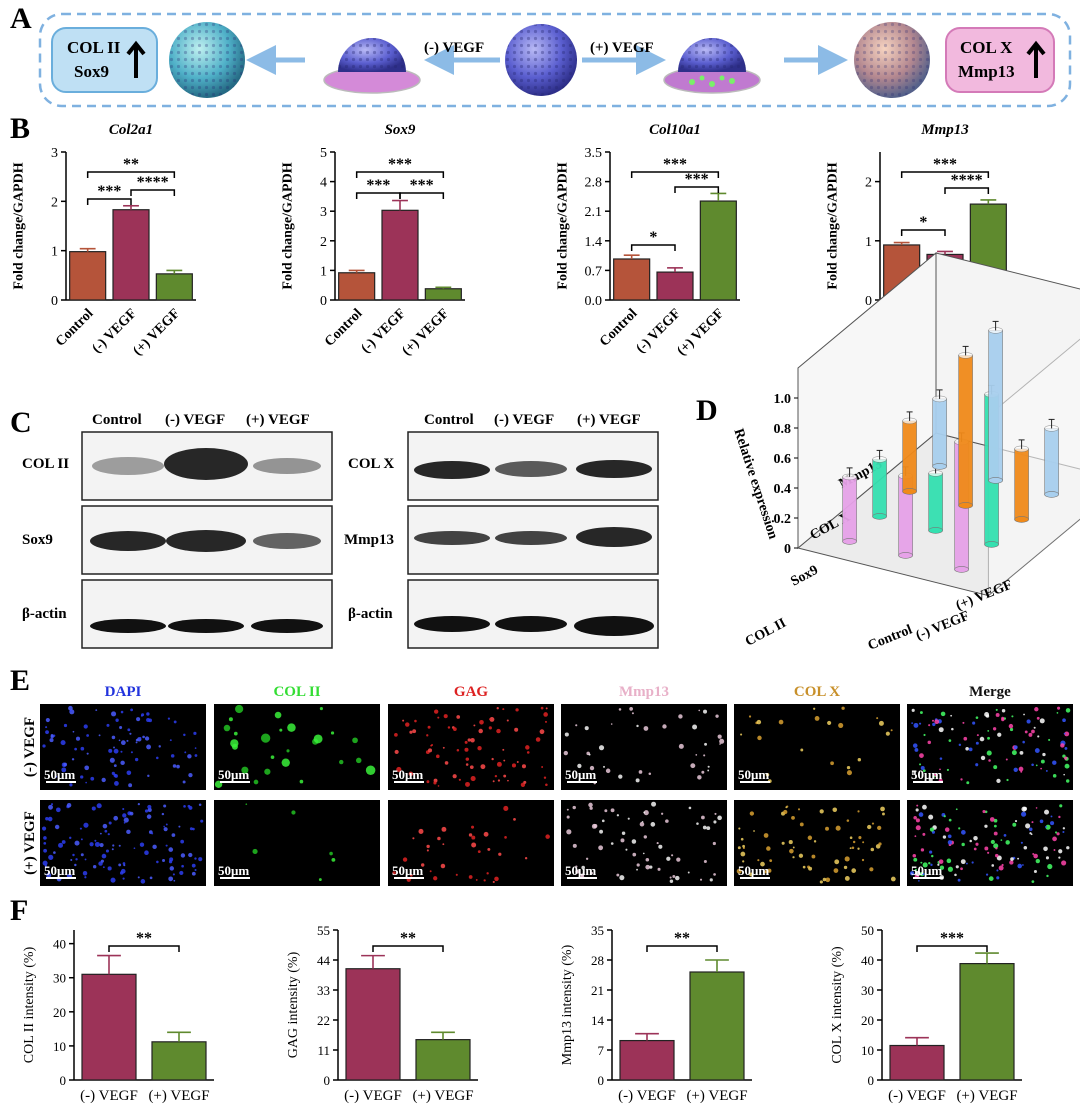  I want to click on panel-label-c: C, so click(21, 422).